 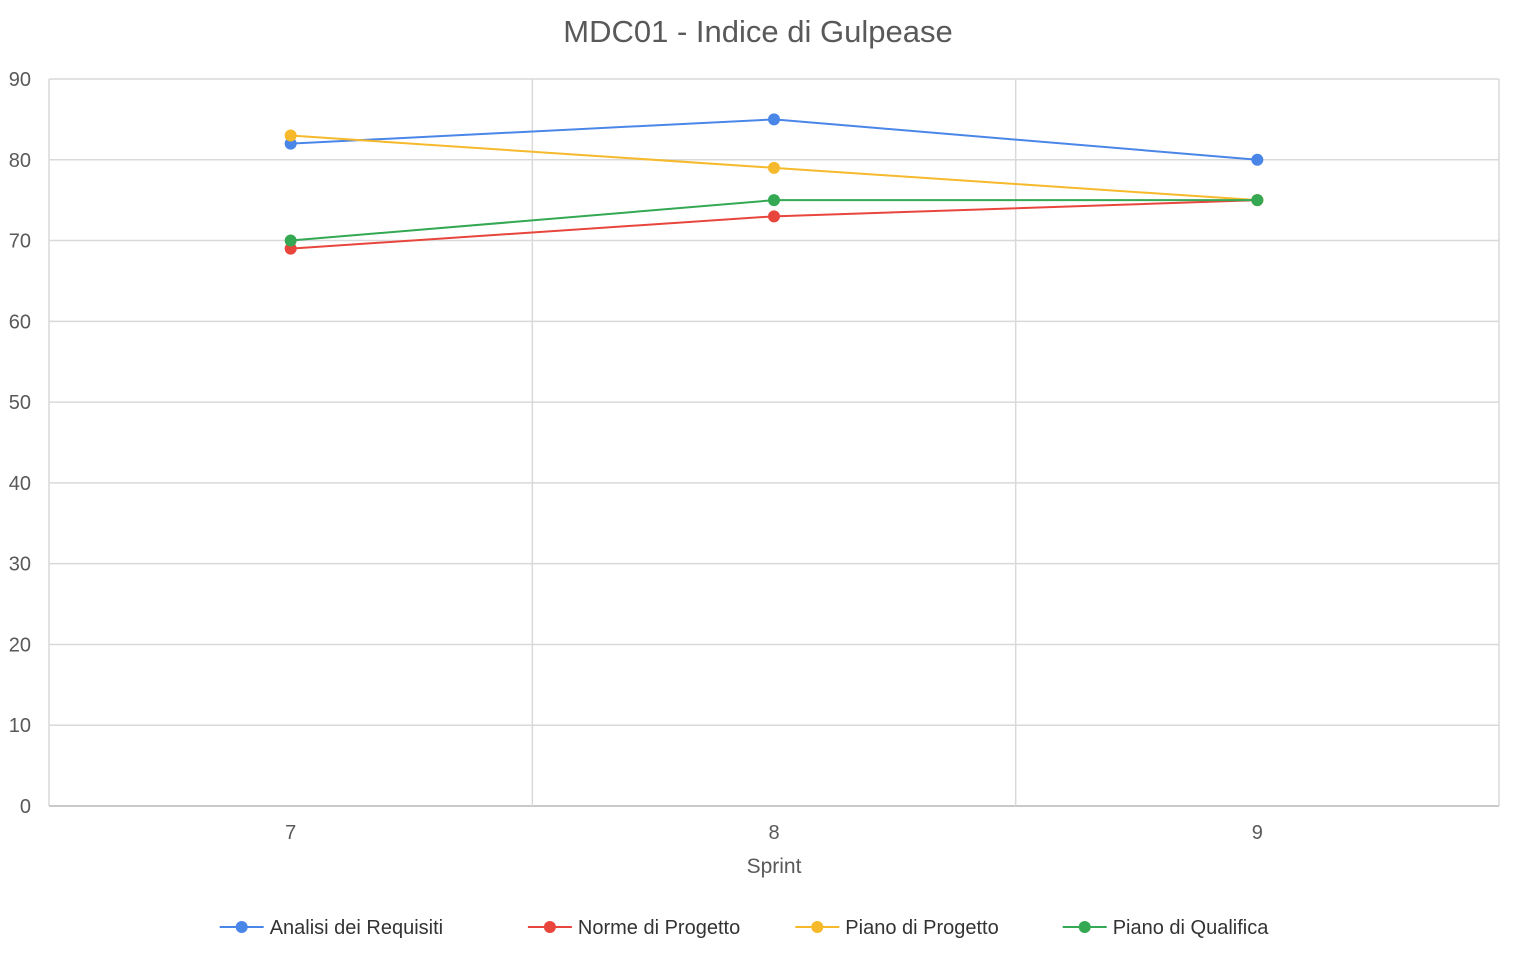 I want to click on x-axis-label: Sprint, so click(x=774, y=866).